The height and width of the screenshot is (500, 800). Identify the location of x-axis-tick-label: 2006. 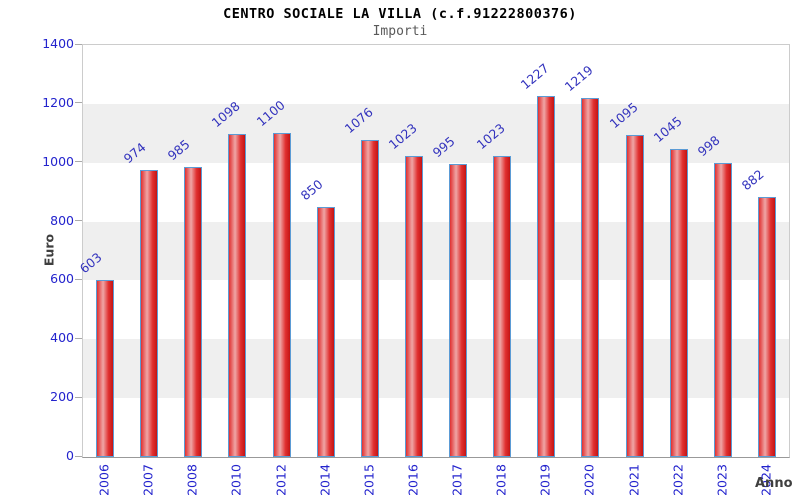
(104, 480).